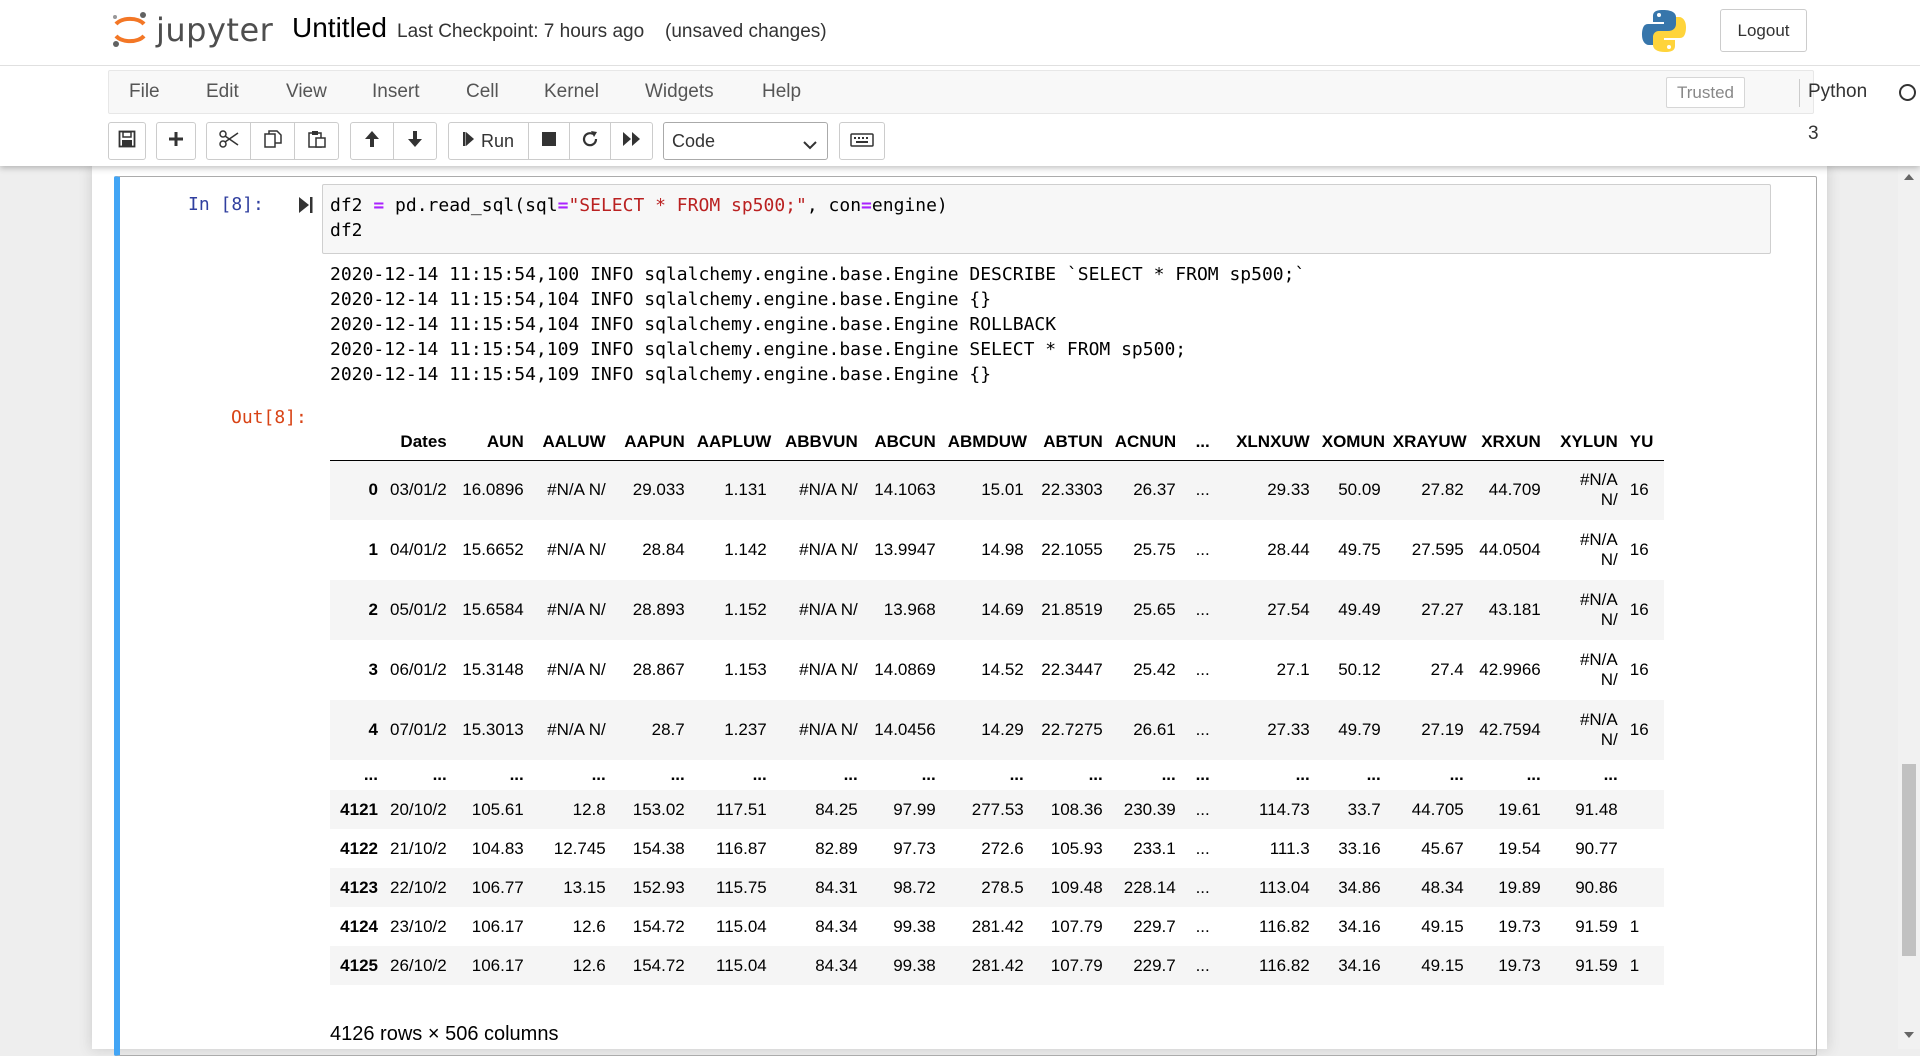  What do you see at coordinates (373, 549) in the screenshot?
I see `row-index: 1` at bounding box center [373, 549].